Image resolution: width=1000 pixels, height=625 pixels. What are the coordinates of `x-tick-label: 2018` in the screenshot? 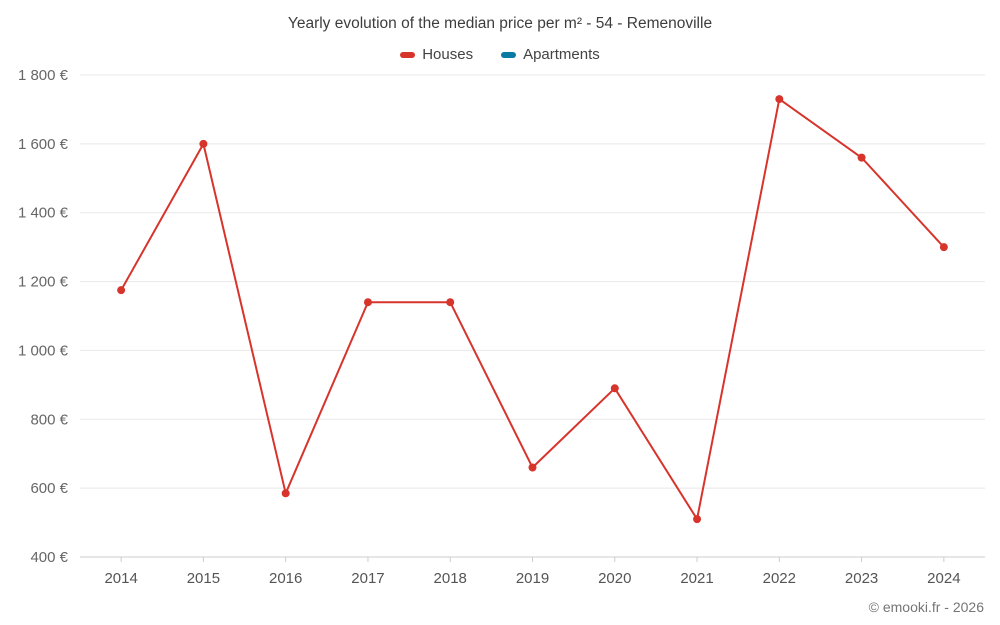 It's located at (450, 578).